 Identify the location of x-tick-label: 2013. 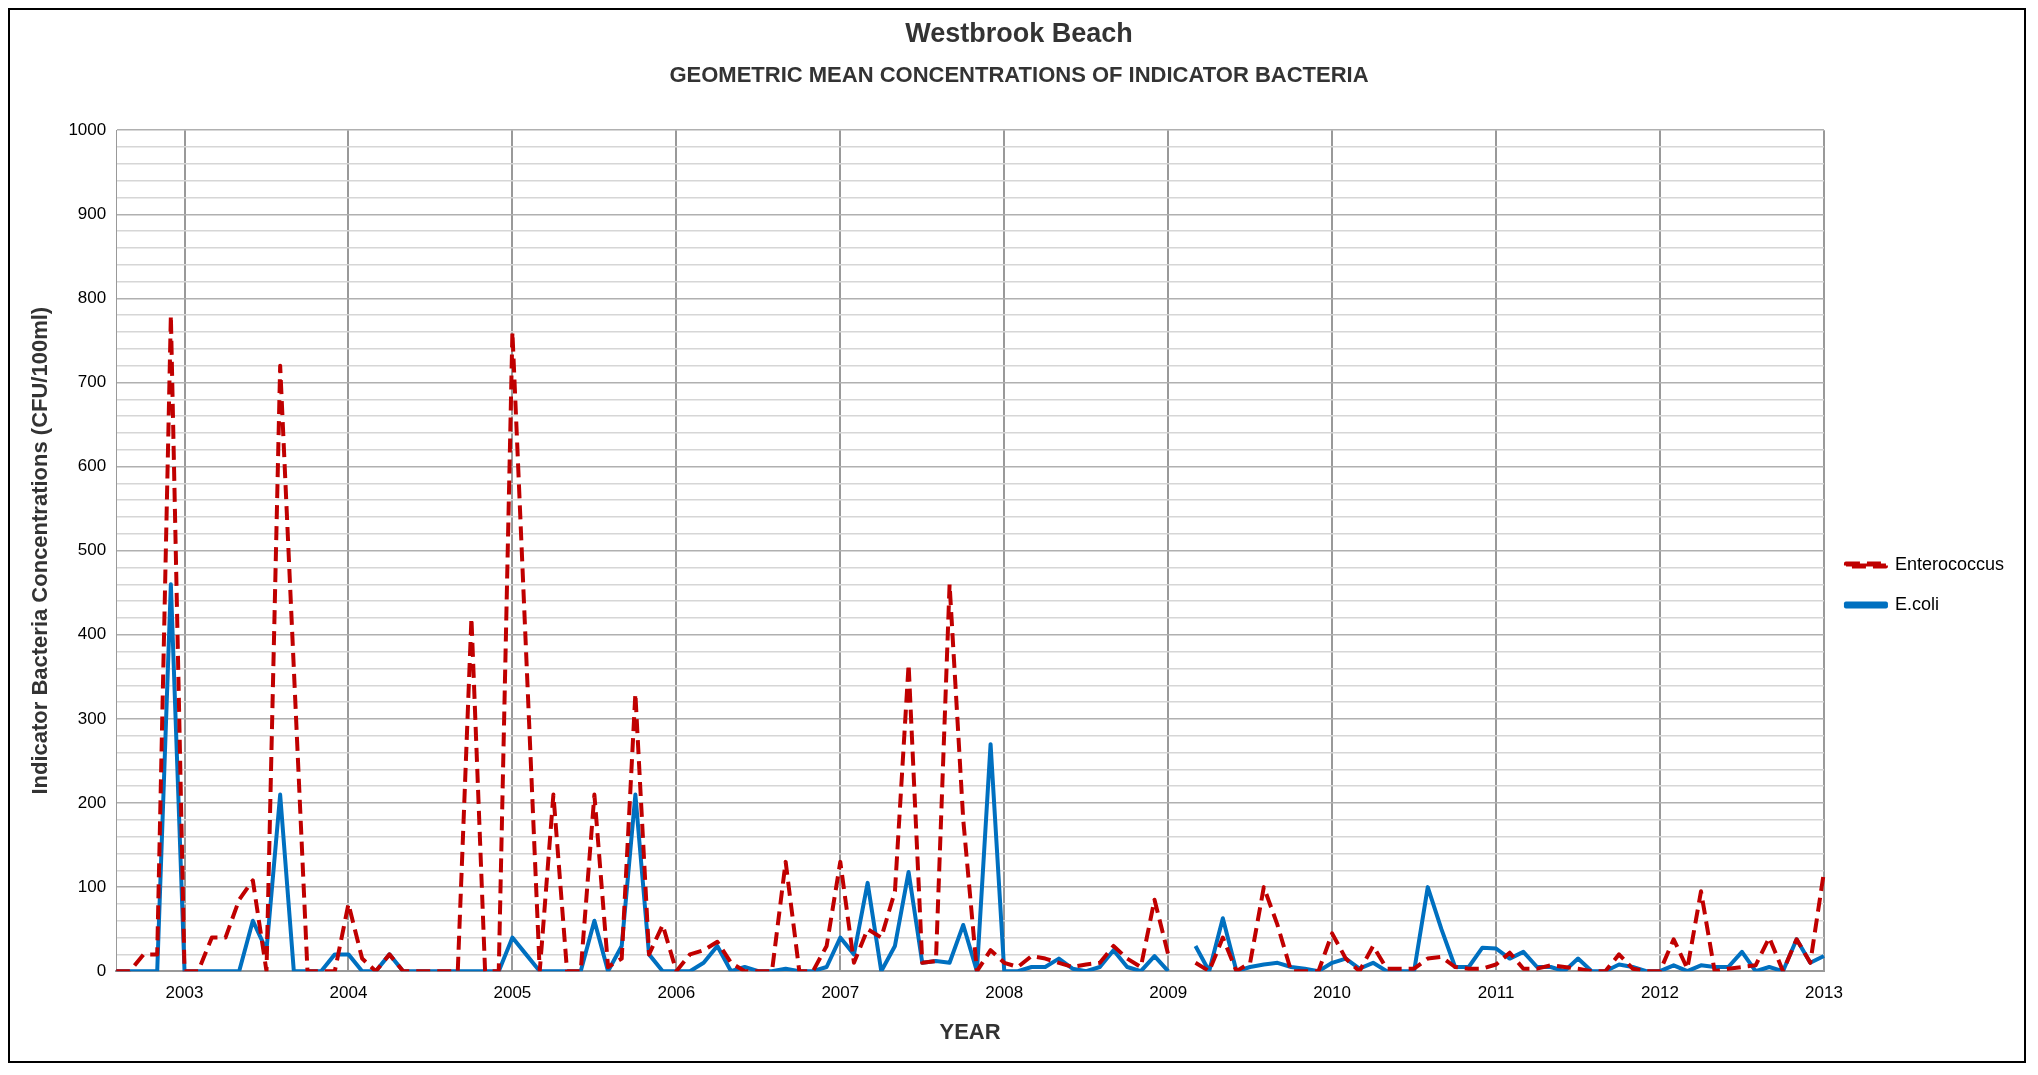
(1824, 993).